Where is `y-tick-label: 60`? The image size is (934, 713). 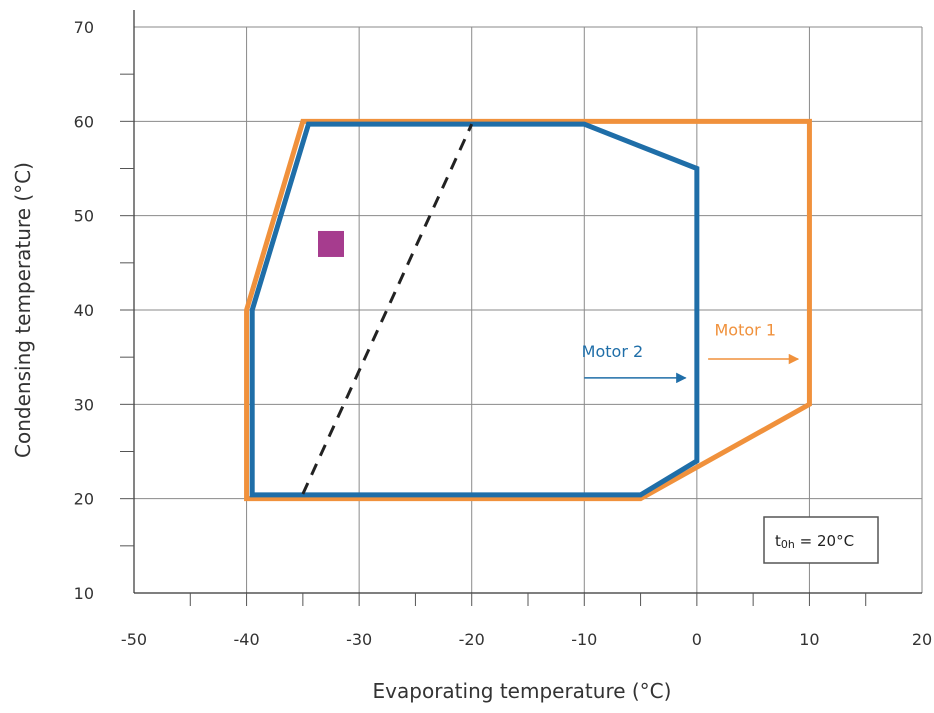
y-tick-label: 60 is located at coordinates (84, 121).